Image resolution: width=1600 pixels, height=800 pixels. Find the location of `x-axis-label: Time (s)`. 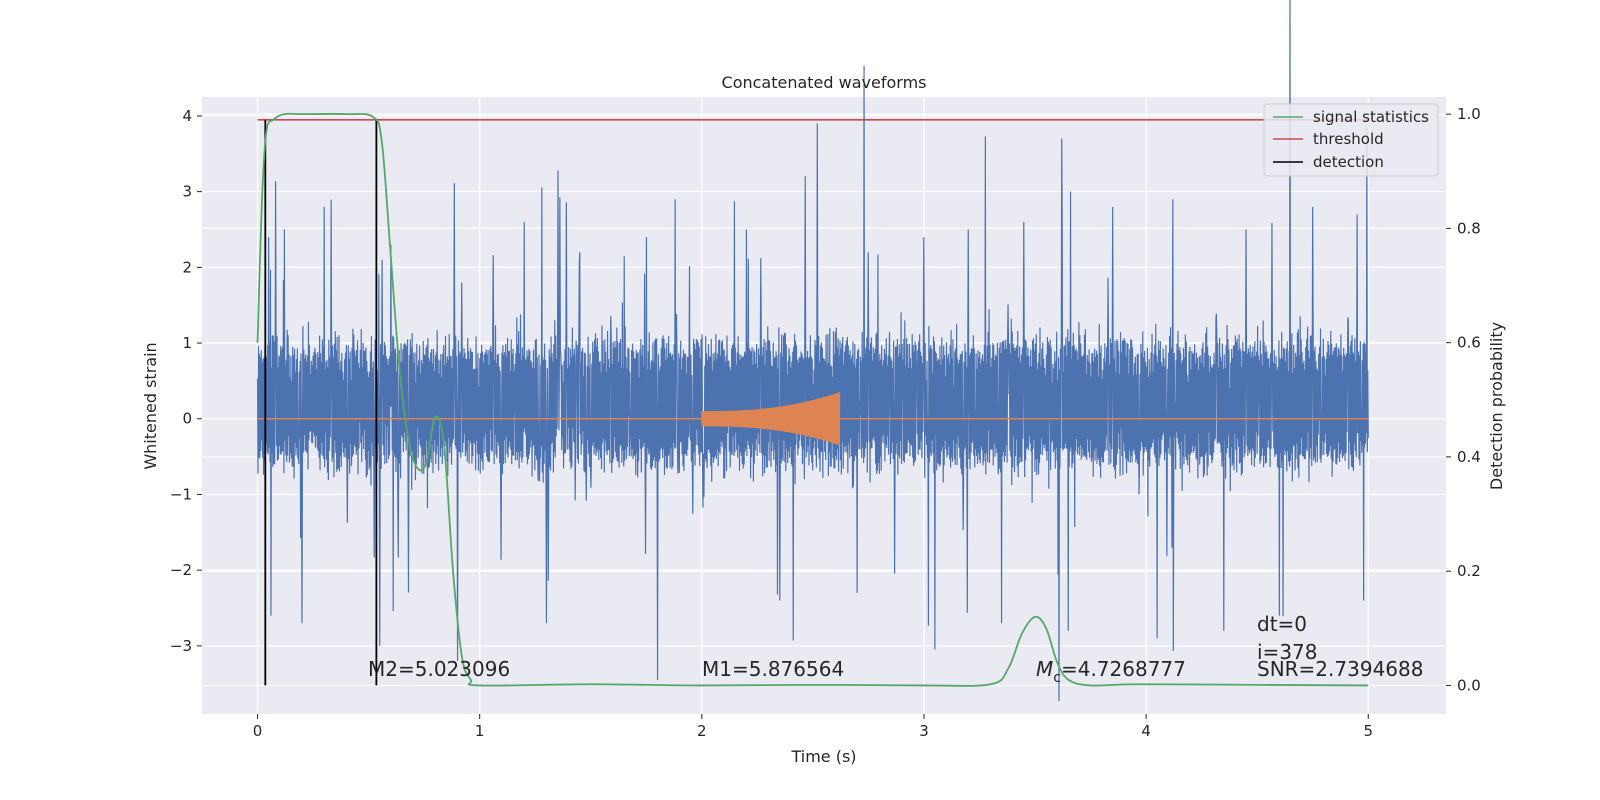

x-axis-label: Time (s) is located at coordinates (823, 756).